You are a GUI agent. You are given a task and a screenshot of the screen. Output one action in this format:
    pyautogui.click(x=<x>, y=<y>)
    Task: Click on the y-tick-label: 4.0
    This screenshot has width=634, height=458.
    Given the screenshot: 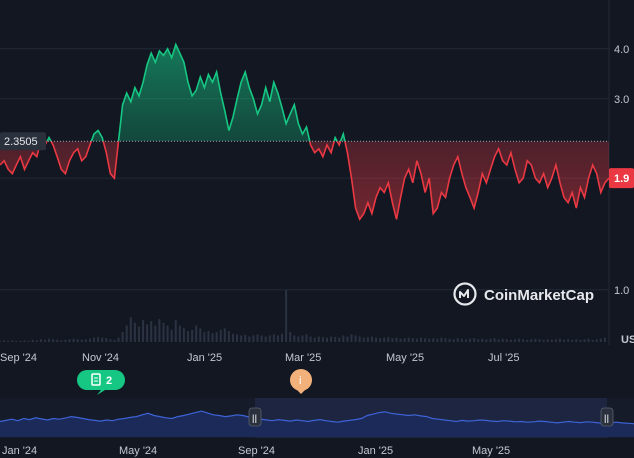 What is the action you would take?
    pyautogui.click(x=621, y=50)
    